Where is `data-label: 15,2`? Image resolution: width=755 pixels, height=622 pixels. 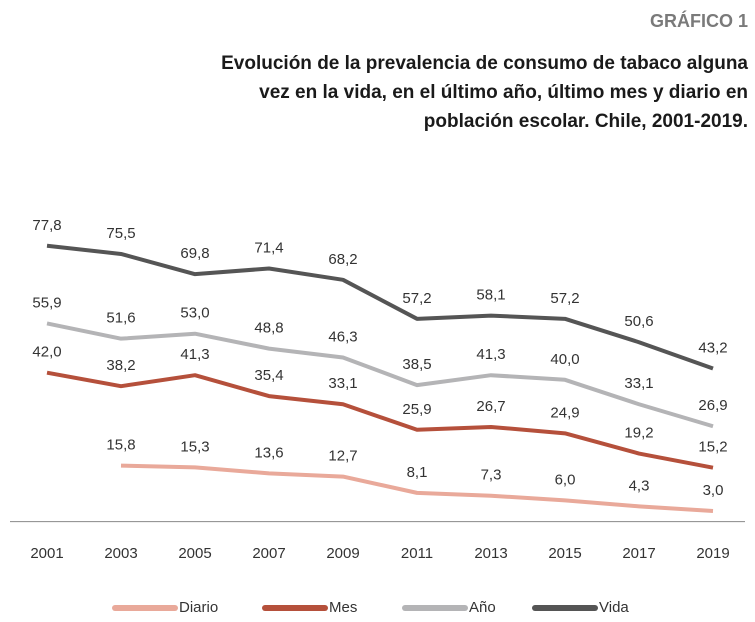 data-label: 15,2 is located at coordinates (712, 447).